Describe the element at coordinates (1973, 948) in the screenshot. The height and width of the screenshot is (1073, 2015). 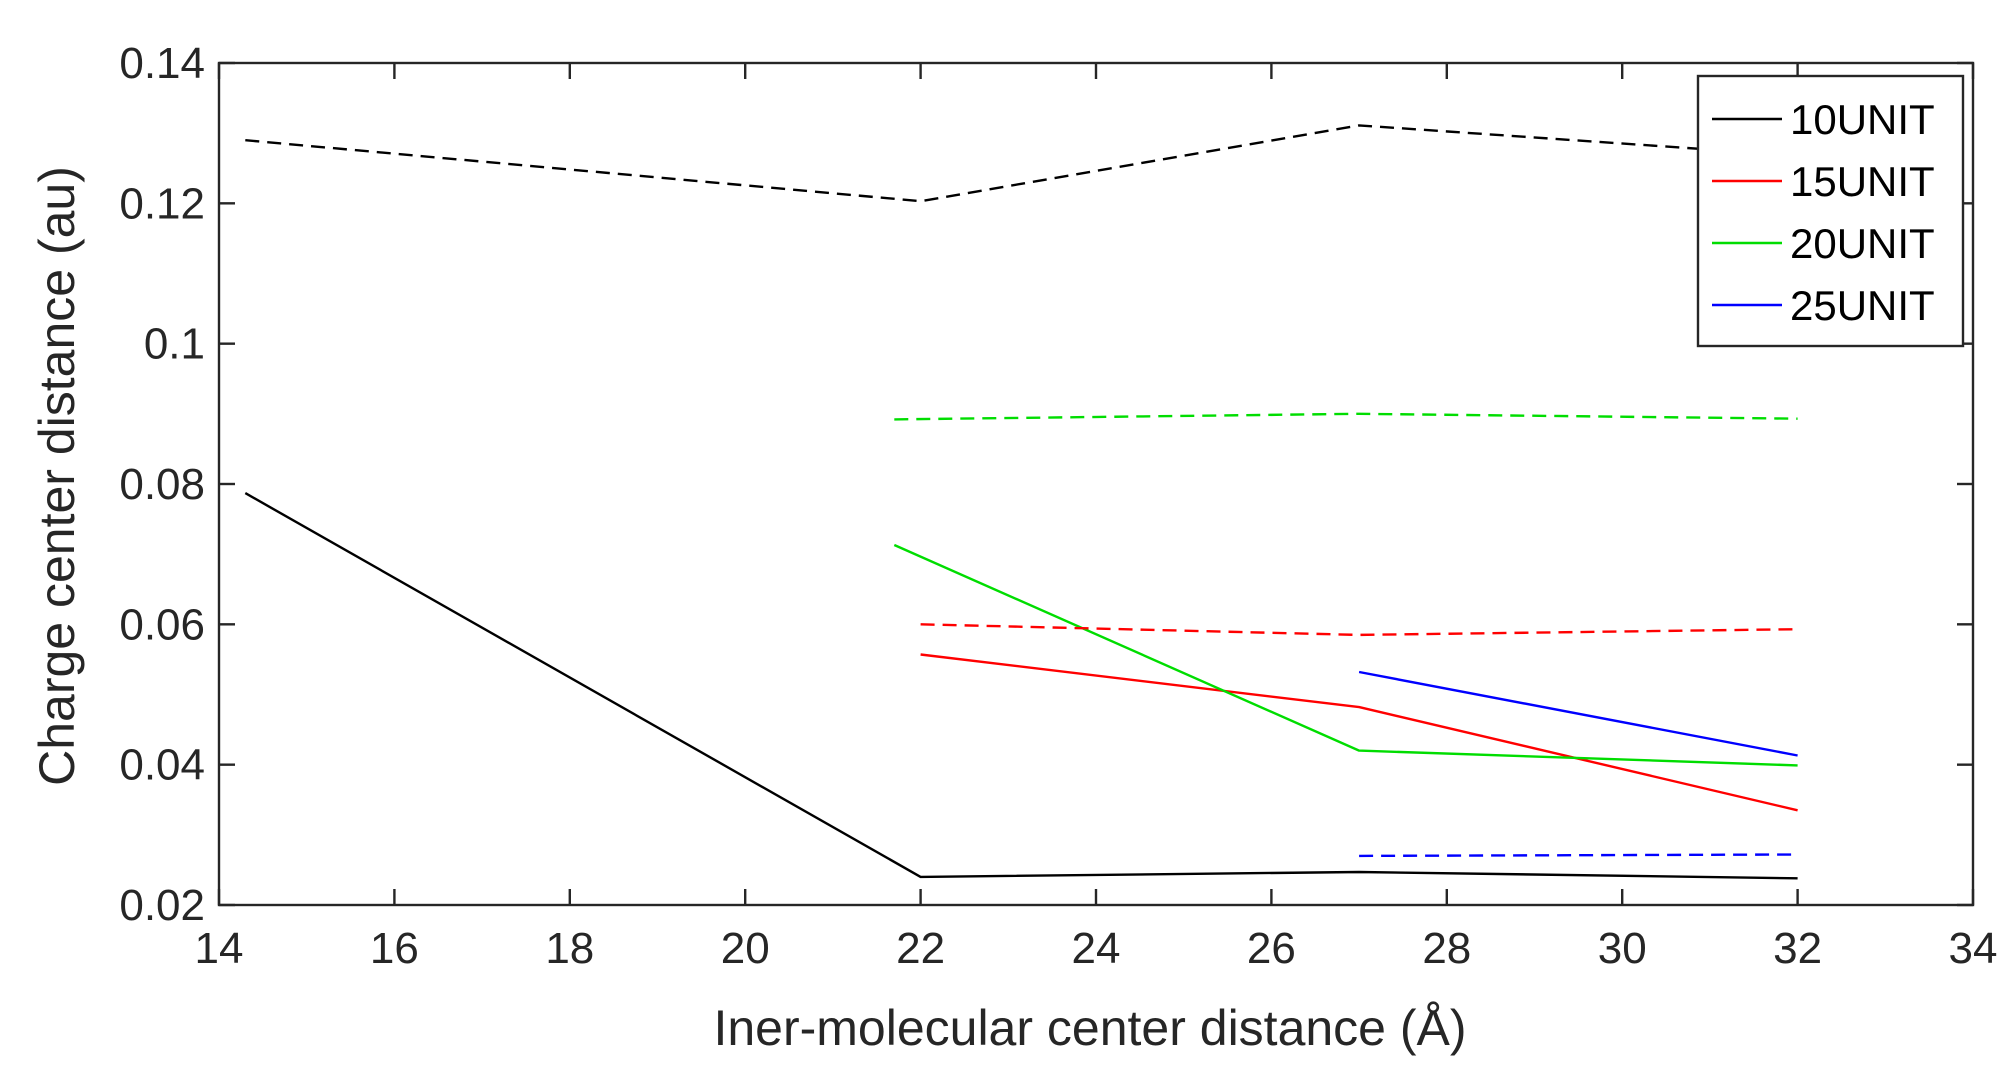
I see `x-tick-label: 34` at that location.